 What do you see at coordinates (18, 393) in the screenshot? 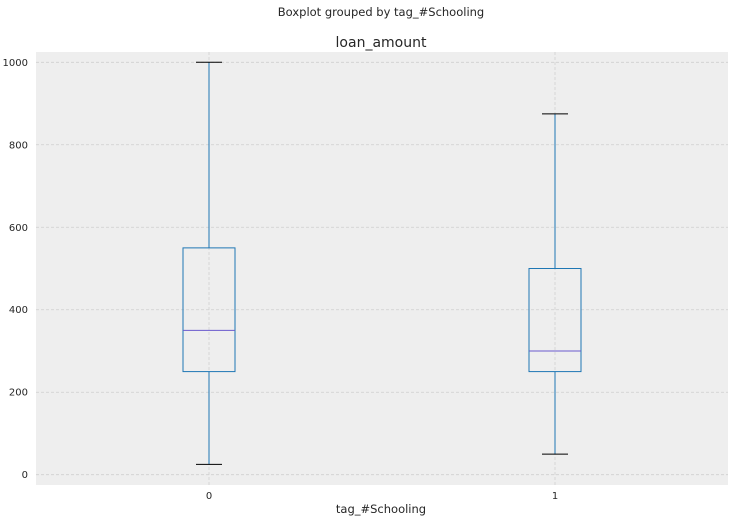
I see `y-tick-label: 200` at bounding box center [18, 393].